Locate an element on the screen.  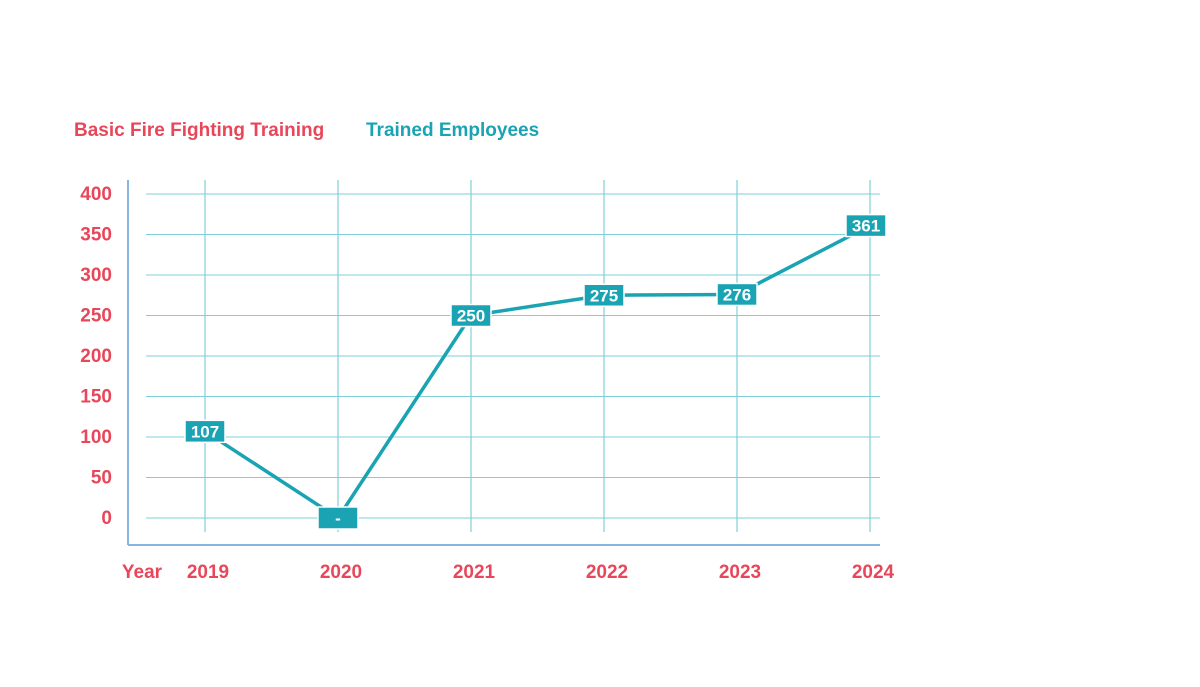
data-label: 275 is located at coordinates (604, 295).